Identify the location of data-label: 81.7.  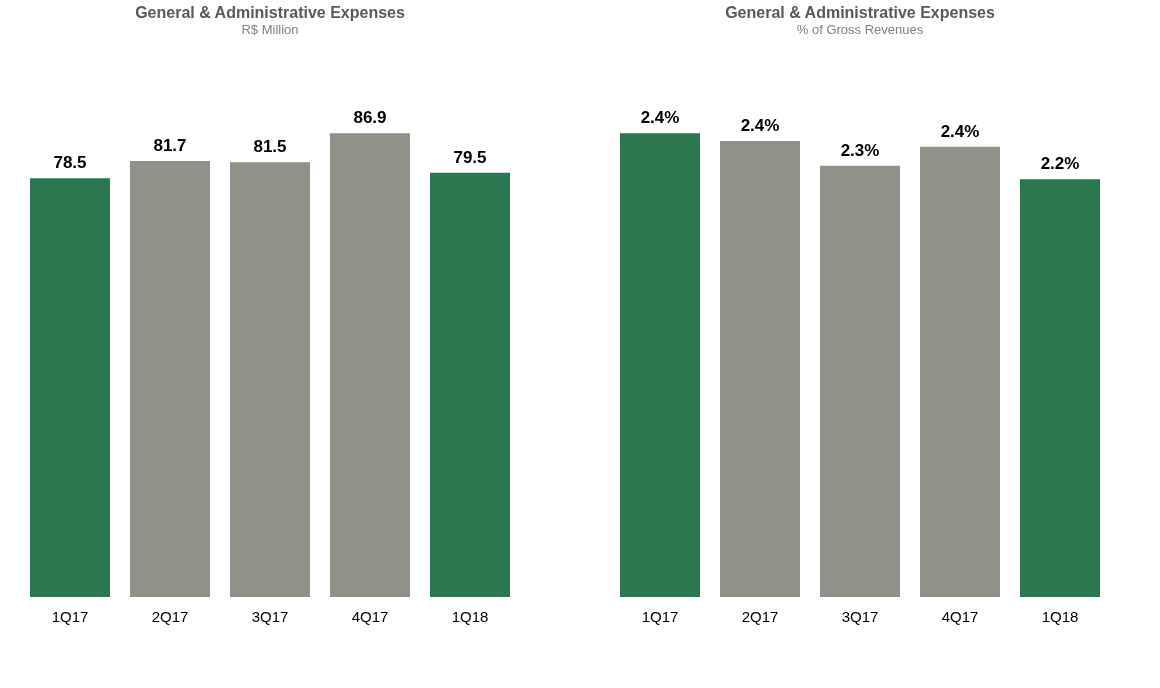
(170, 146).